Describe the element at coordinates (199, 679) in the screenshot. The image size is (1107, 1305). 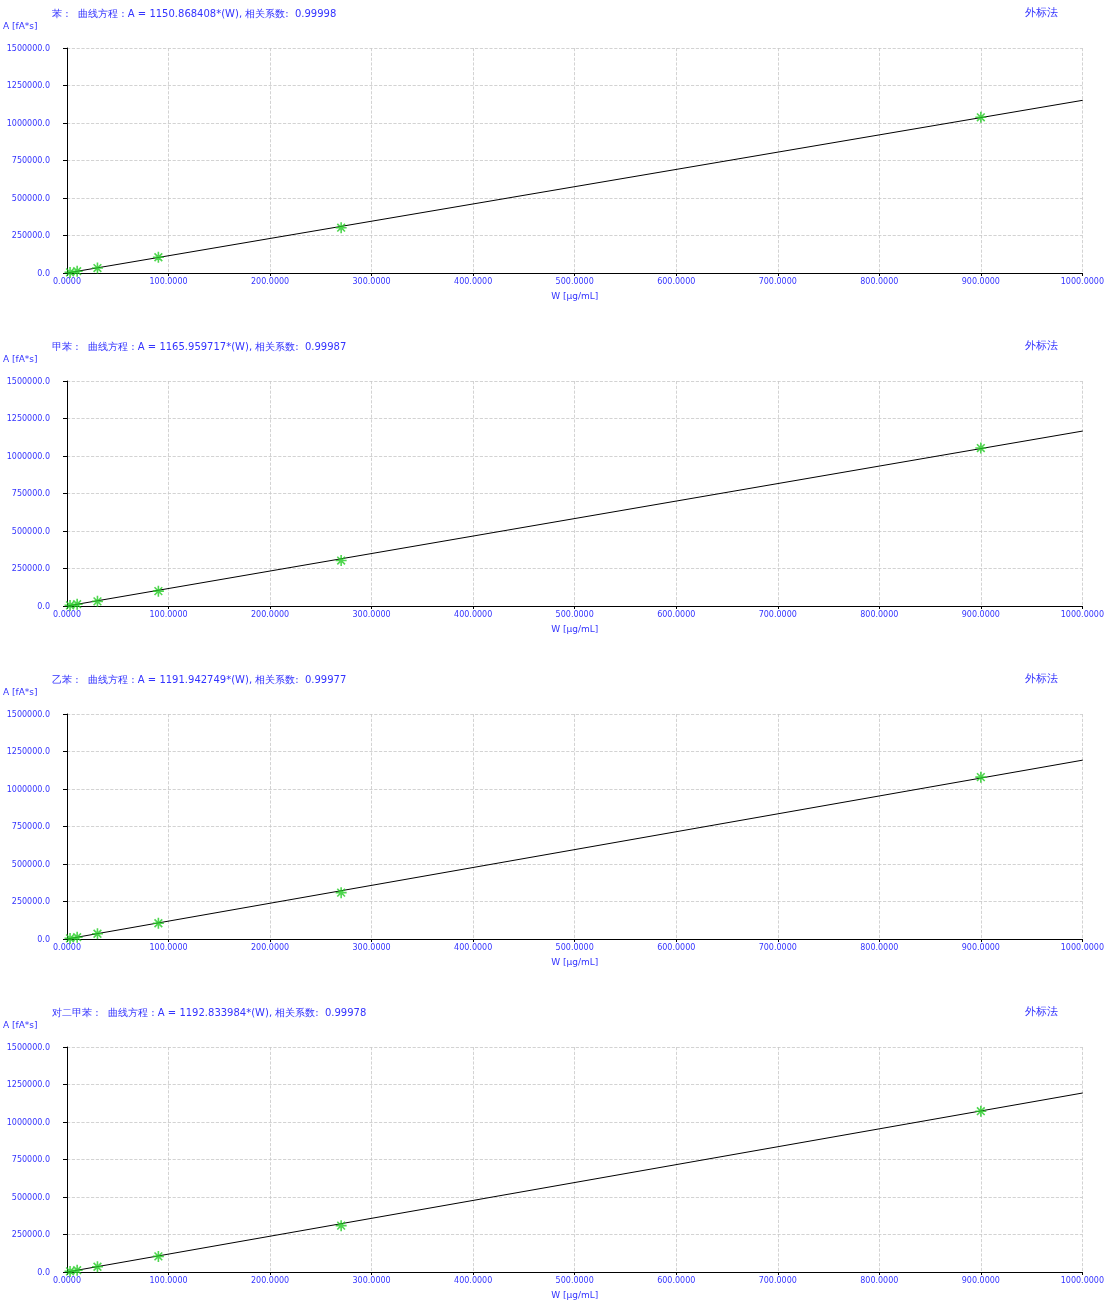
I see `chart-title: 乙苯 : 曲线方程 : A = 1191.942749*(W), 相关系数: 0.99977` at that location.